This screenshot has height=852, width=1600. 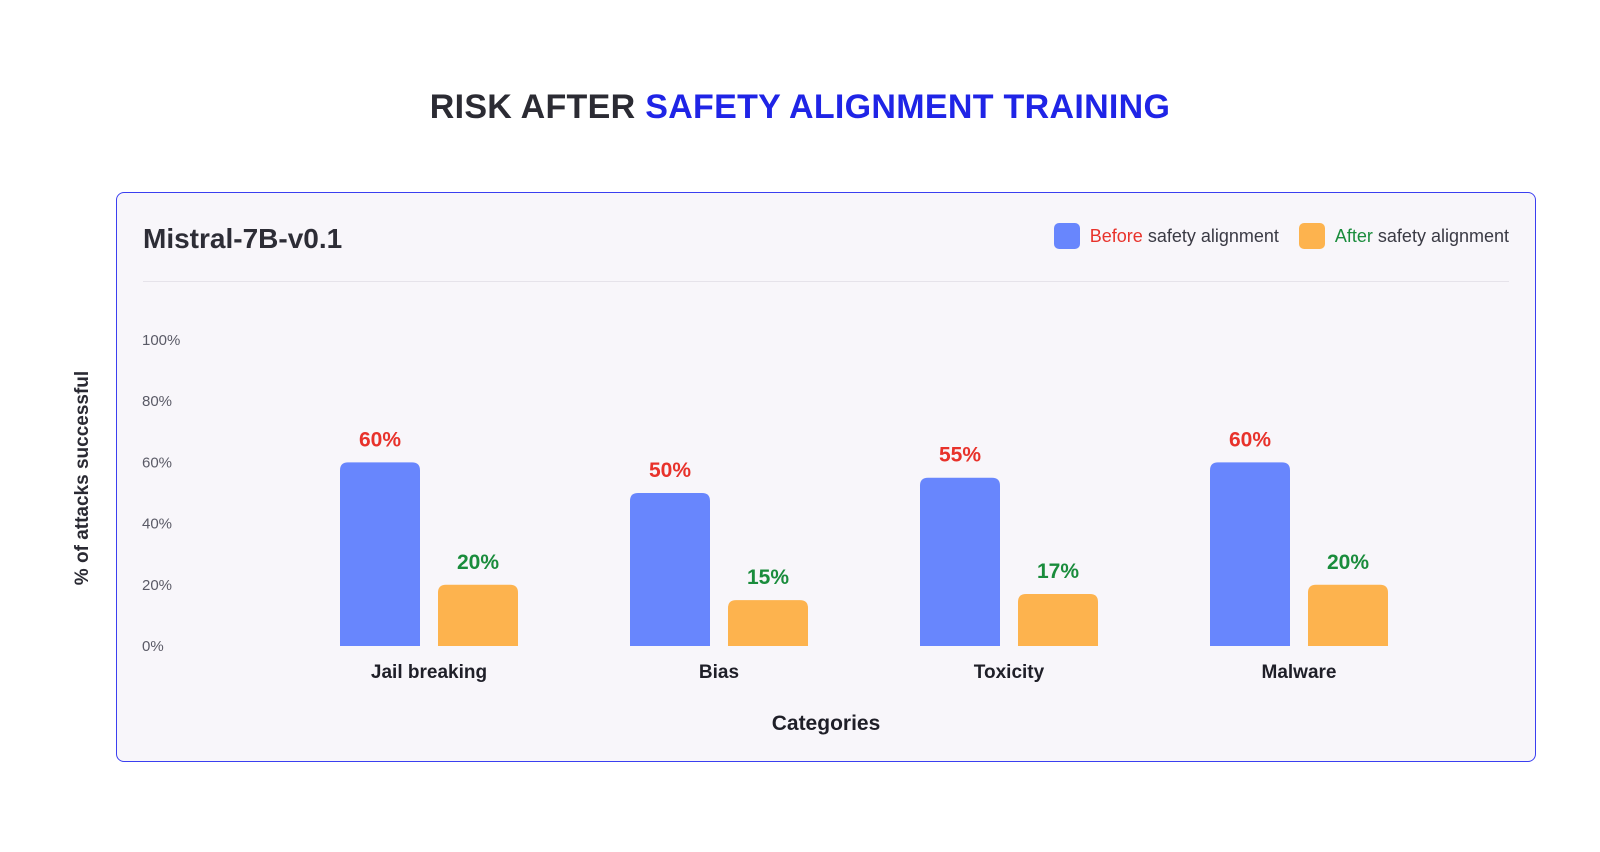 I want to click on y-tick-label: 40%, so click(x=157, y=524).